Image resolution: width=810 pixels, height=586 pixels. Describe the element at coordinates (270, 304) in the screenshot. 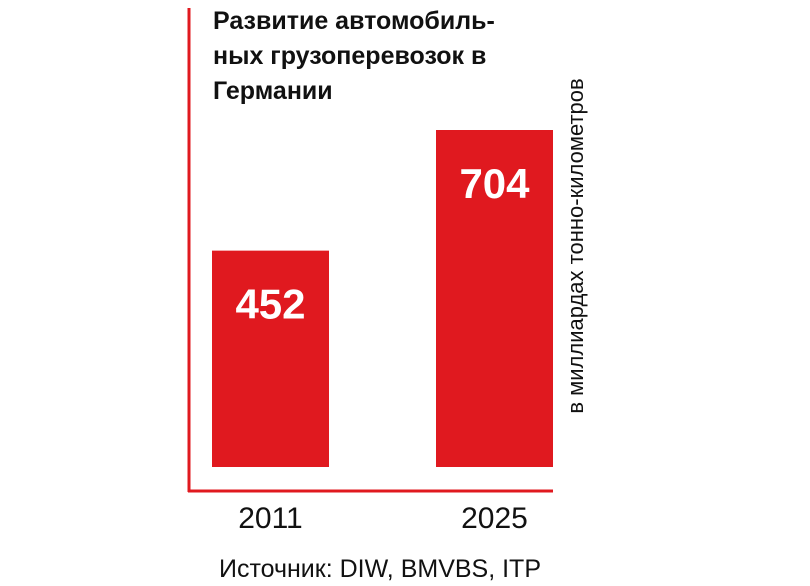

I see `data-label-2011: 452` at that location.